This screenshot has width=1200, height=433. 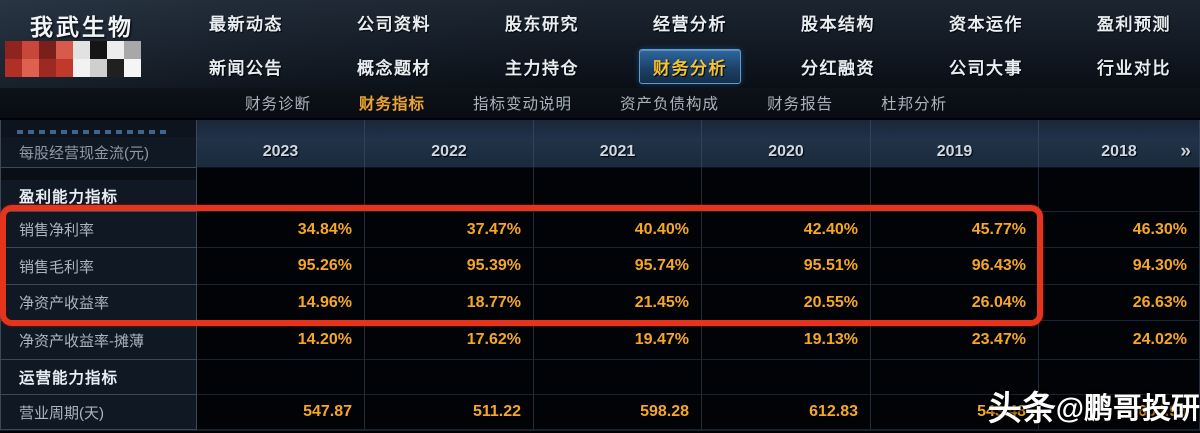 What do you see at coordinates (281, 266) in the screenshot?
I see `value-2-2023: 95.26%` at bounding box center [281, 266].